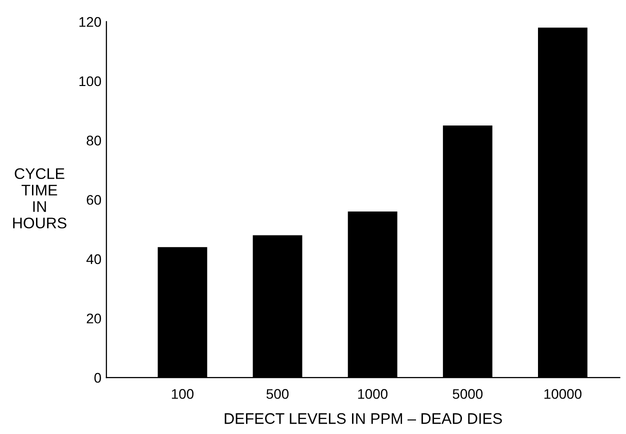 The height and width of the screenshot is (434, 626). What do you see at coordinates (94, 319) in the screenshot?
I see `y-tick-label: 20` at bounding box center [94, 319].